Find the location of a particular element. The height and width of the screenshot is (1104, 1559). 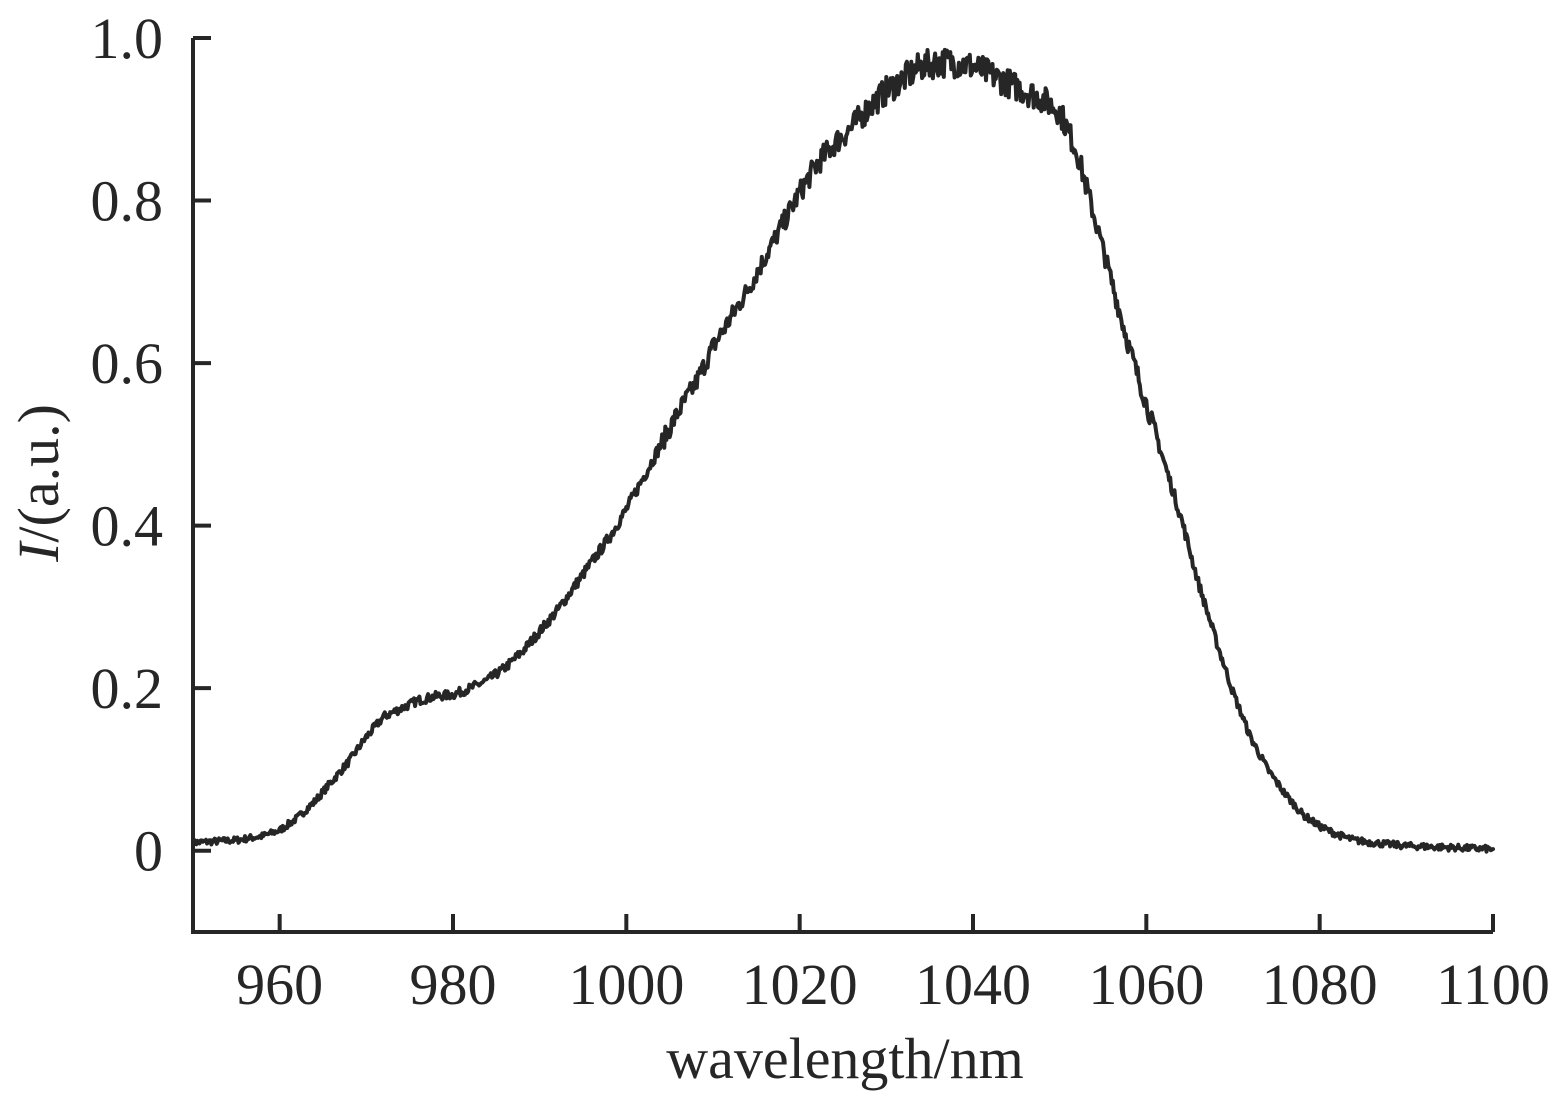

x-tick-label: 1020 is located at coordinates (800, 984).